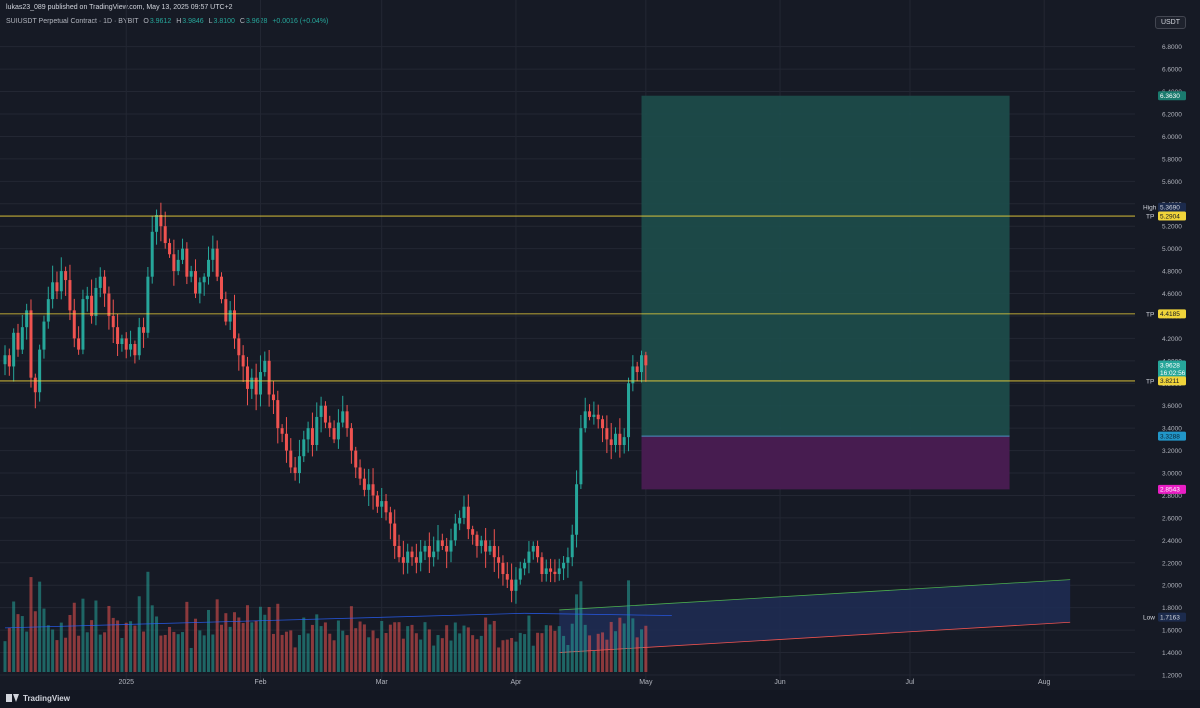  I want to click on price-tick: 5.2000, so click(1172, 227).